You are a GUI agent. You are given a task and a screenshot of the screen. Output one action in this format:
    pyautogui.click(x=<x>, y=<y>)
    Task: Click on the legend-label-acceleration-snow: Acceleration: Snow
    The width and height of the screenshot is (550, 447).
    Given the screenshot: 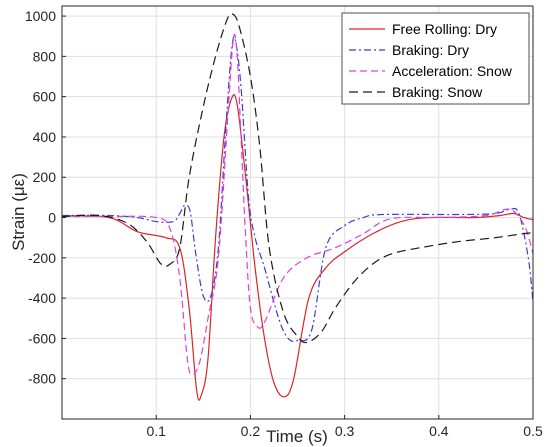 What is the action you would take?
    pyautogui.click(x=452, y=71)
    